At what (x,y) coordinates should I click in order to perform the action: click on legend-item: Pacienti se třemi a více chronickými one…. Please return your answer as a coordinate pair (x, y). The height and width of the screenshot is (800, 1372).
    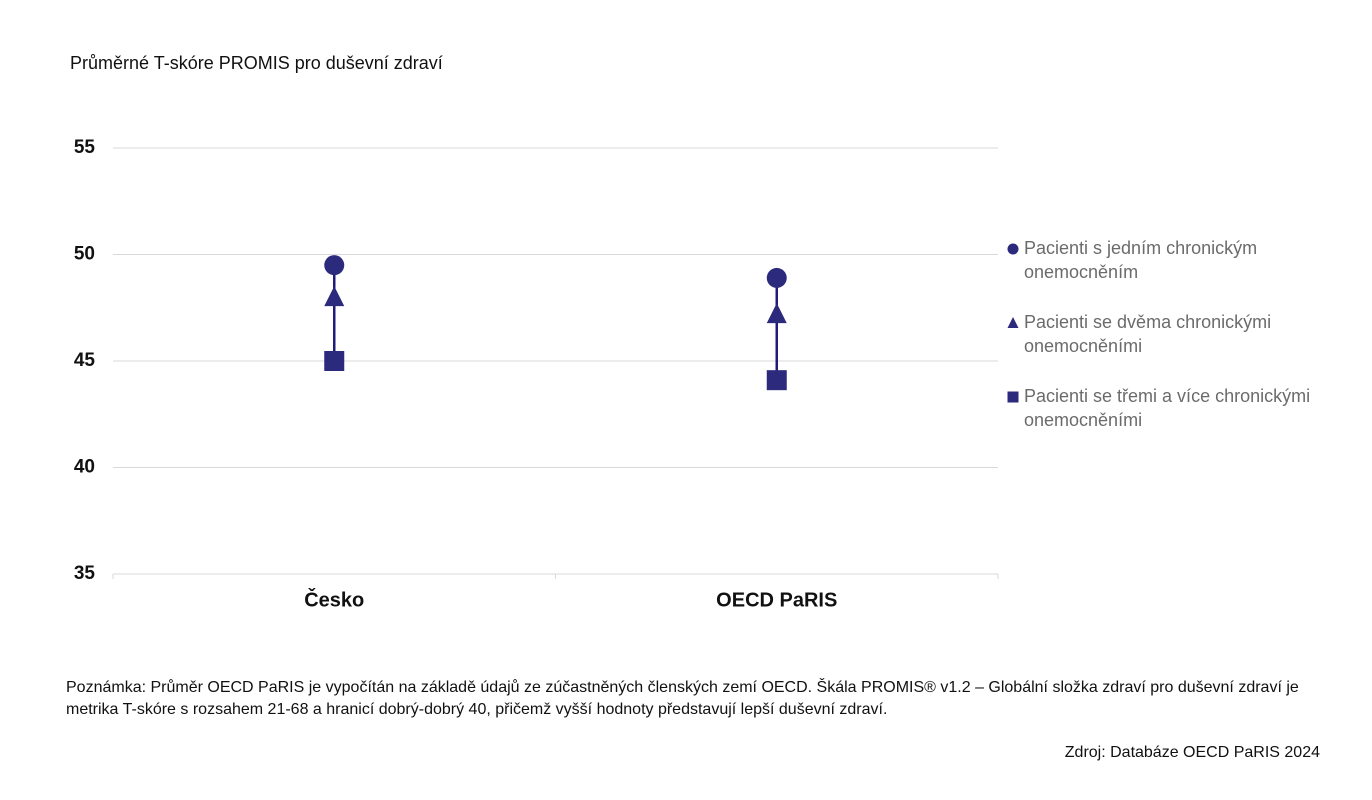
    Looking at the image, I should click on (1186, 408).